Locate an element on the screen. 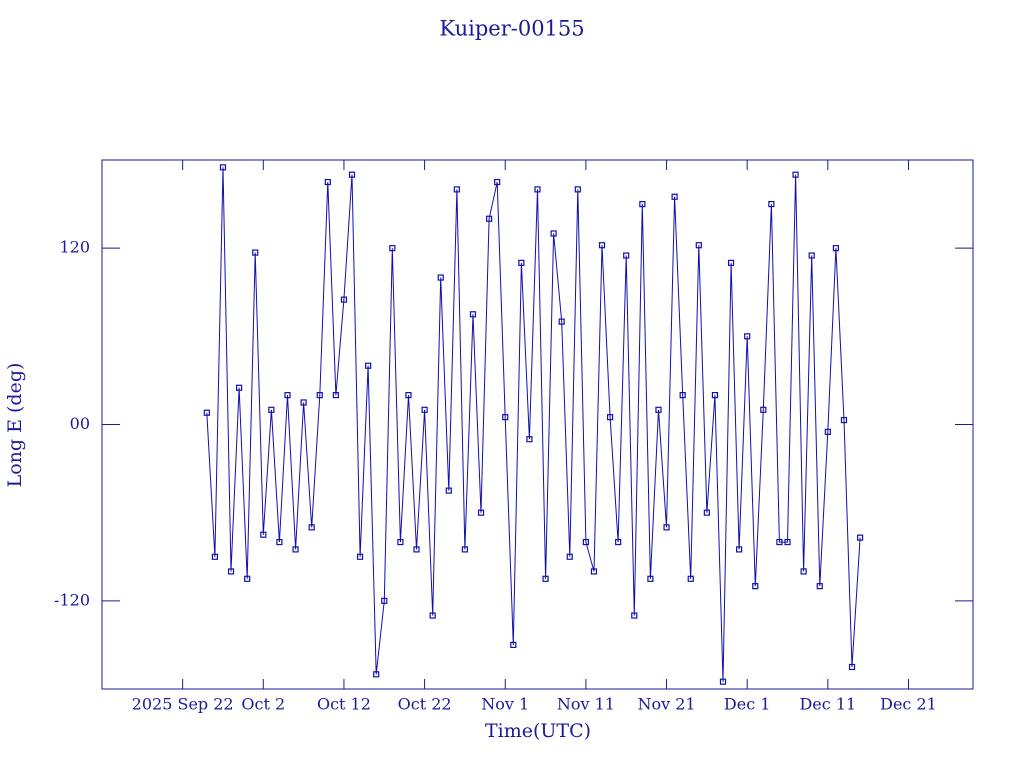 The image size is (1024, 768). x-tick-label: Nov 21 is located at coordinates (666, 704).